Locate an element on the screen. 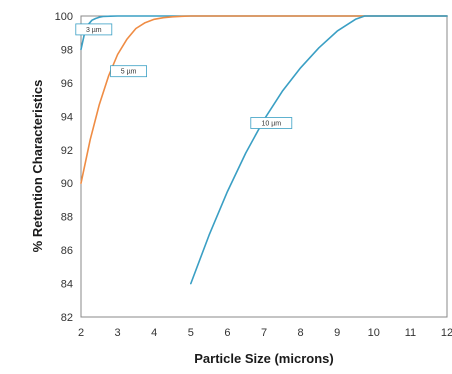 This screenshot has width=452, height=374. x-tick-label: 6 is located at coordinates (227, 333).